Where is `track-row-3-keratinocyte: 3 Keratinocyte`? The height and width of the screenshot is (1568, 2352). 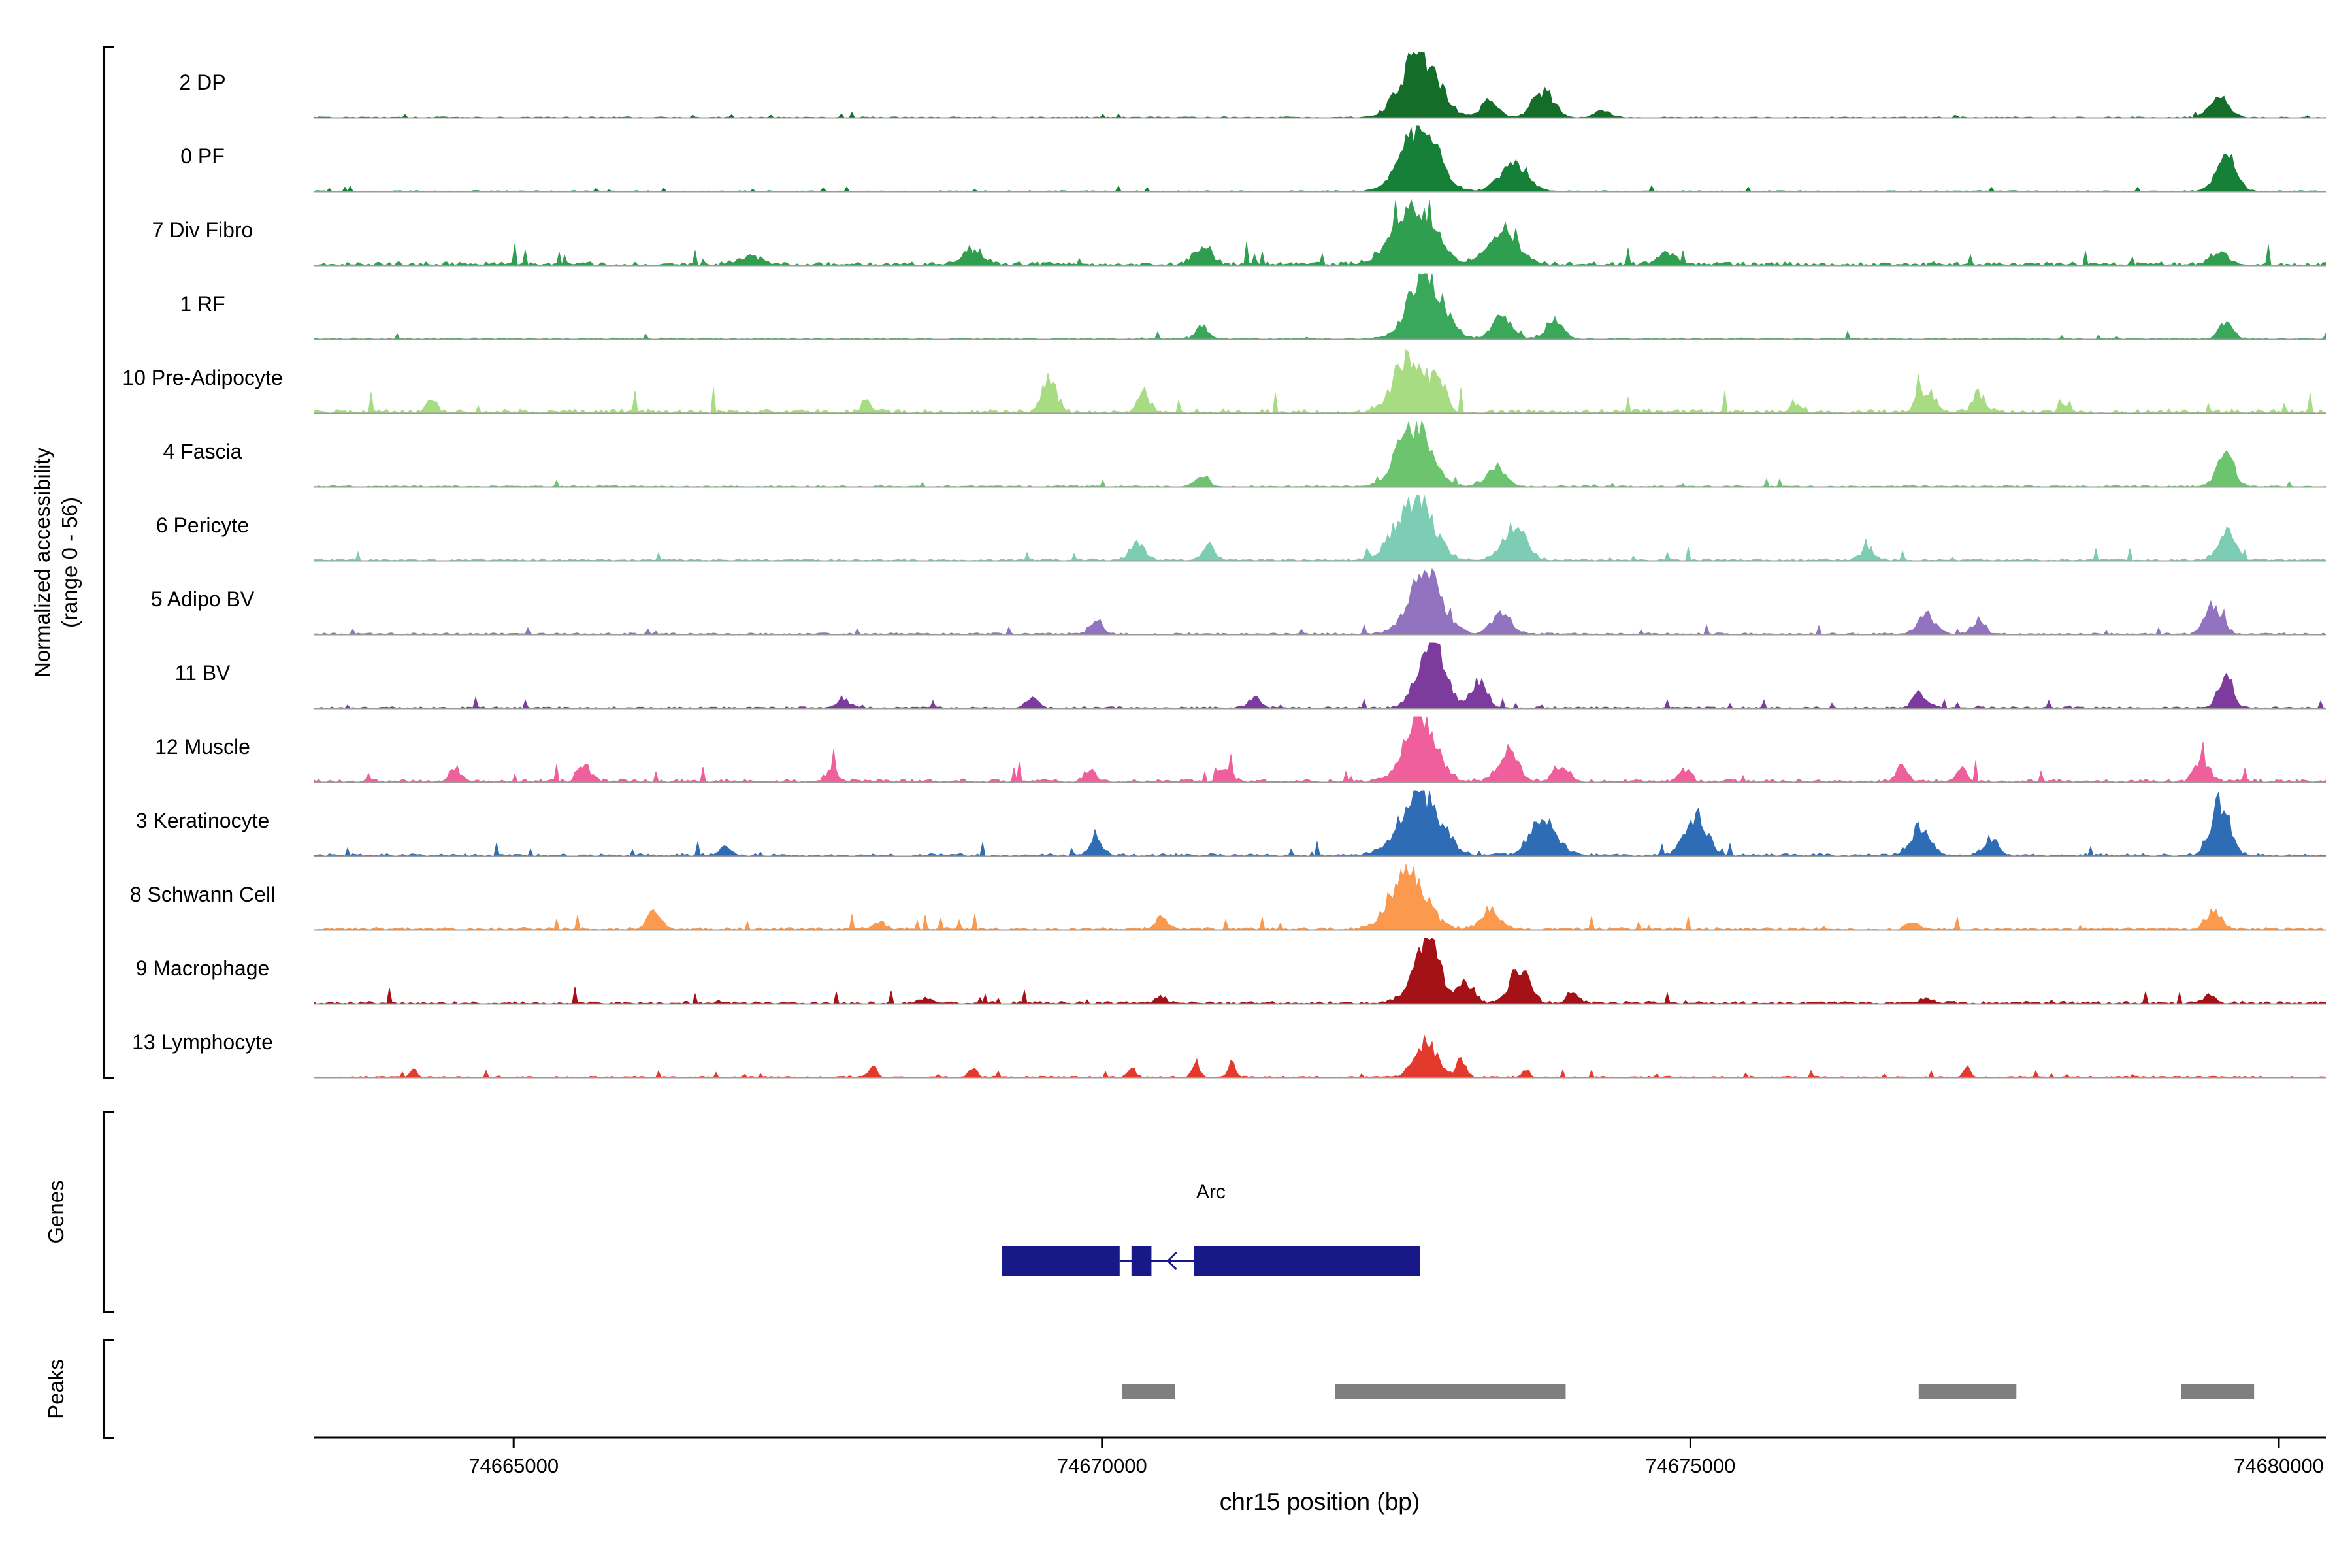
track-row-3-keratinocyte: 3 Keratinocyte is located at coordinates (1176, 821).